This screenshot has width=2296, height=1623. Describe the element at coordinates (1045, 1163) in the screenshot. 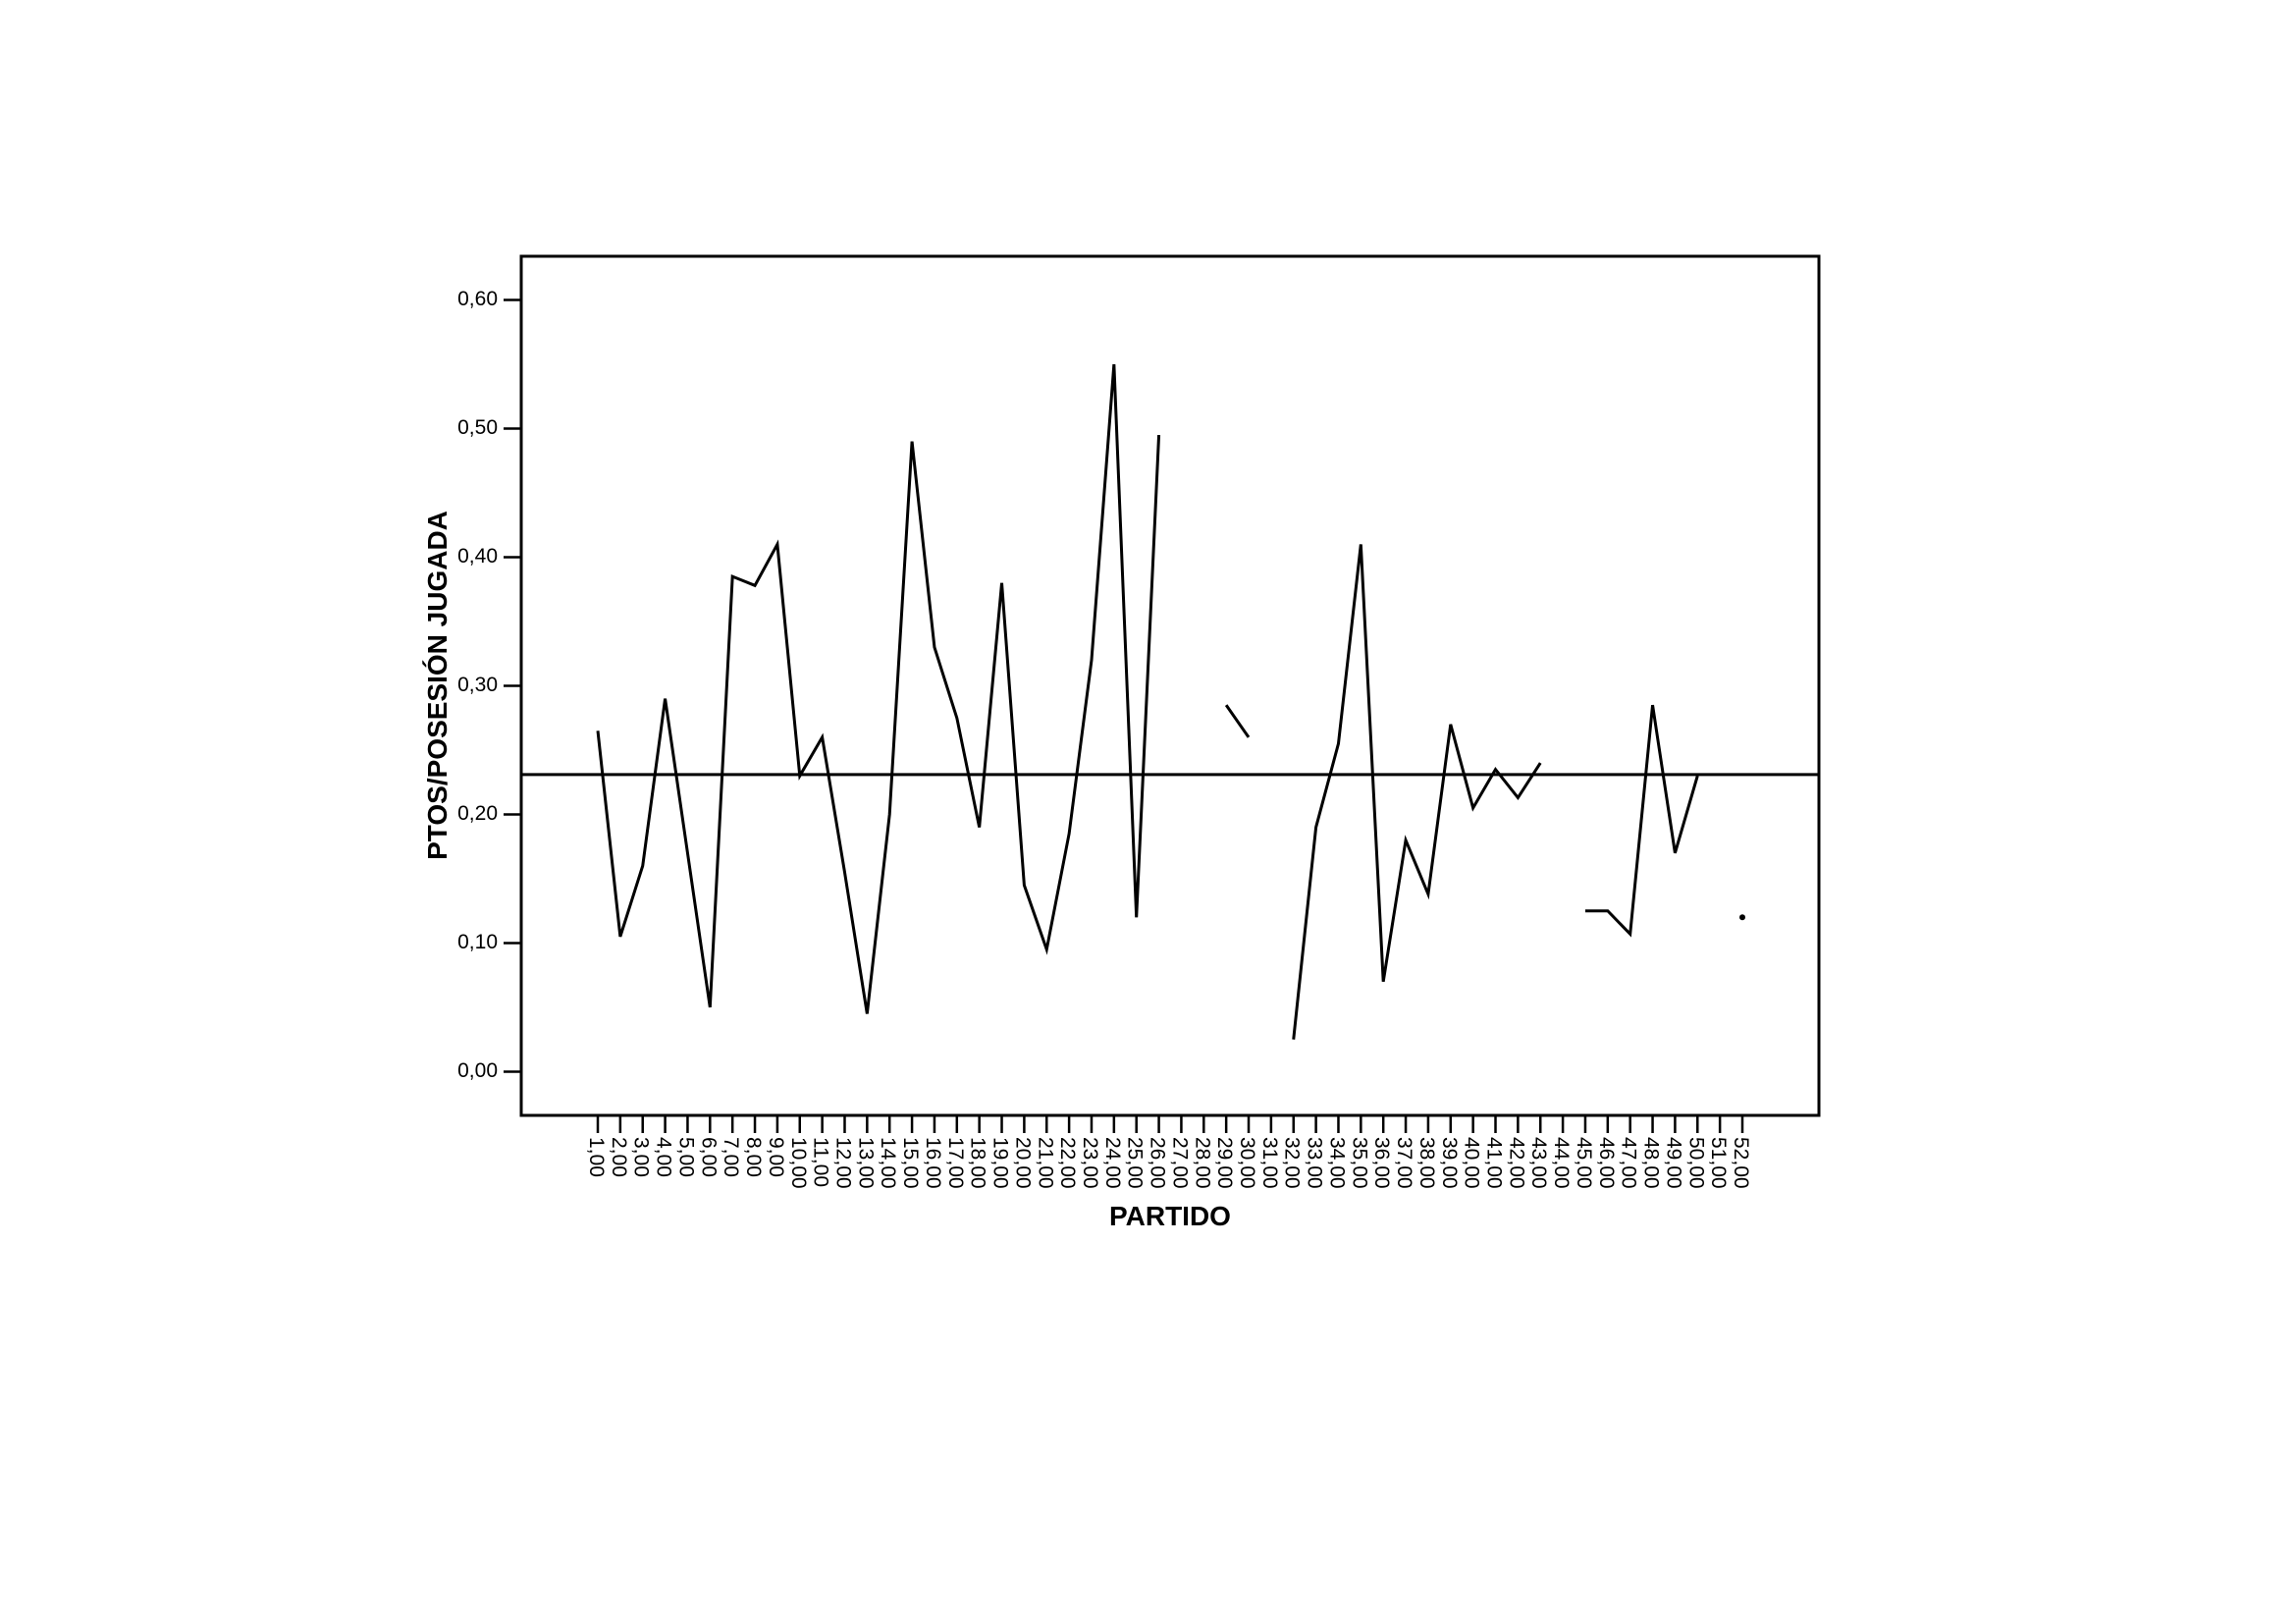

I see `x-tick-label: 21,00` at that location.